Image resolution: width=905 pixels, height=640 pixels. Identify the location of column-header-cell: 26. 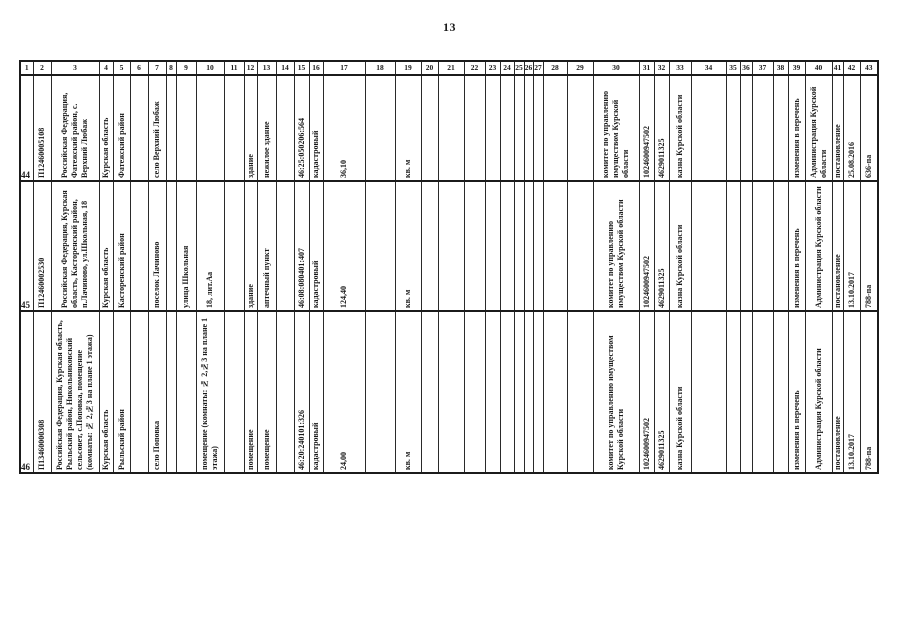
(528, 68).